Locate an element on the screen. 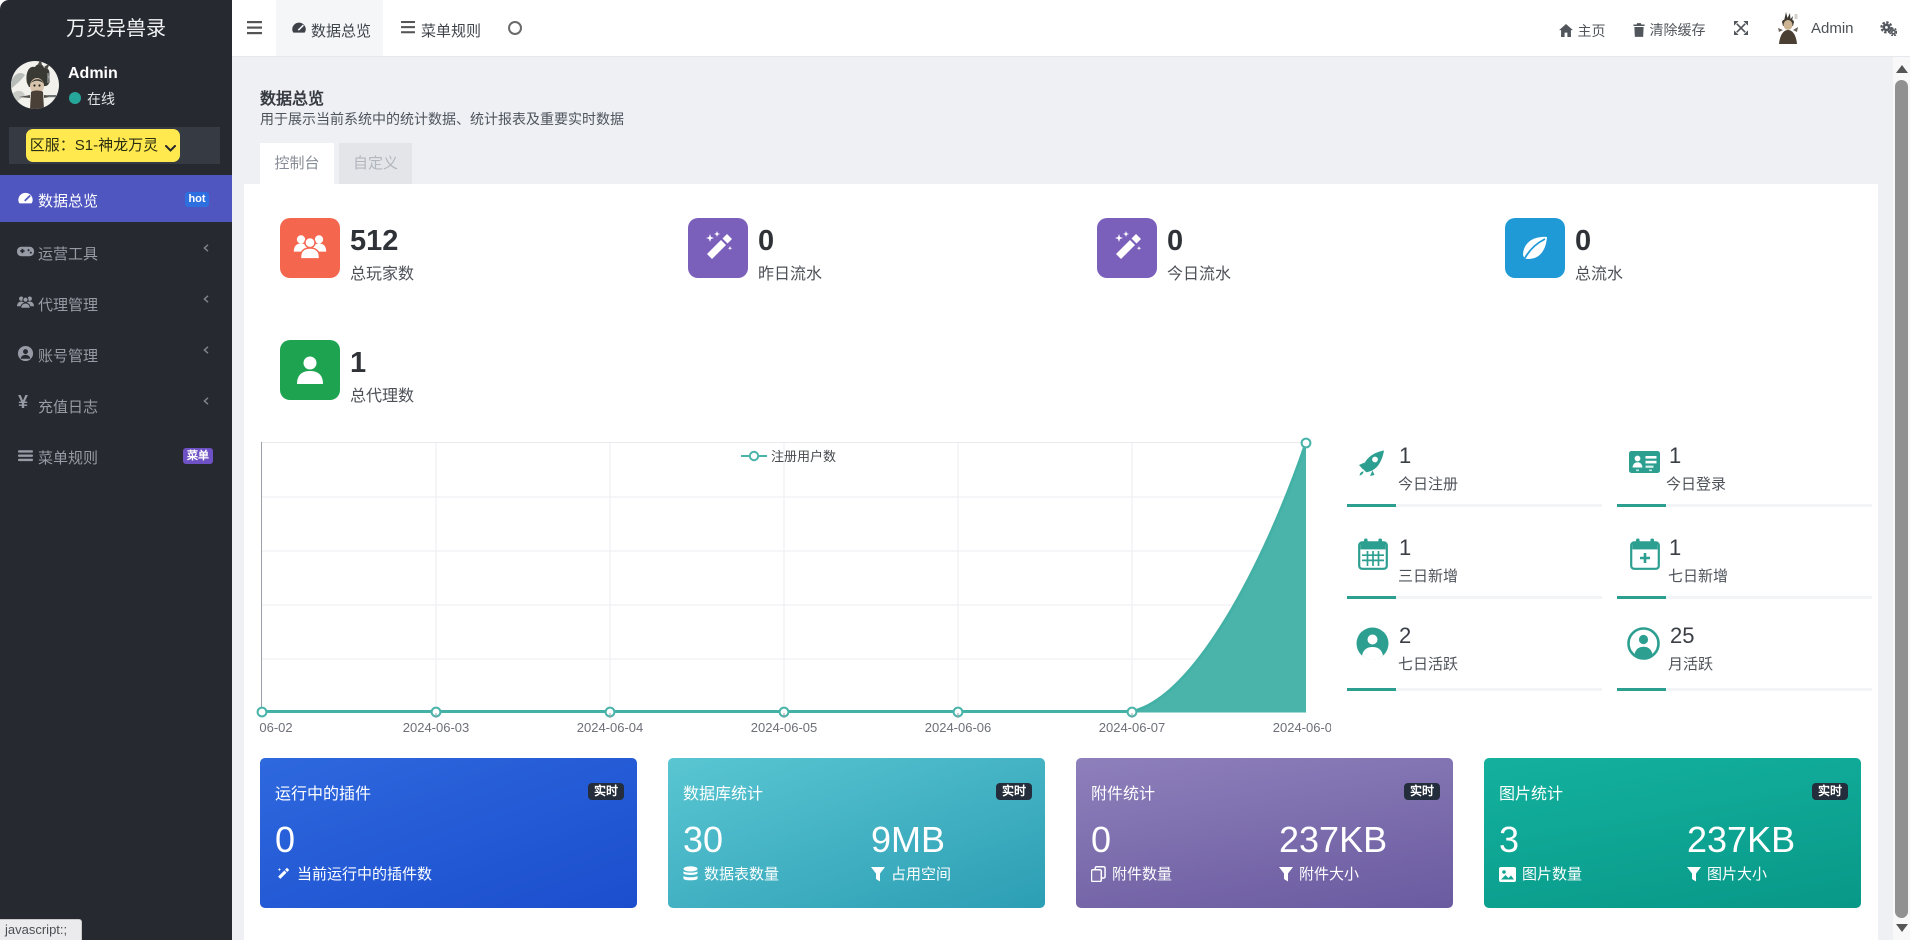  svg-text: 2024-06-05 is located at coordinates (784, 727).